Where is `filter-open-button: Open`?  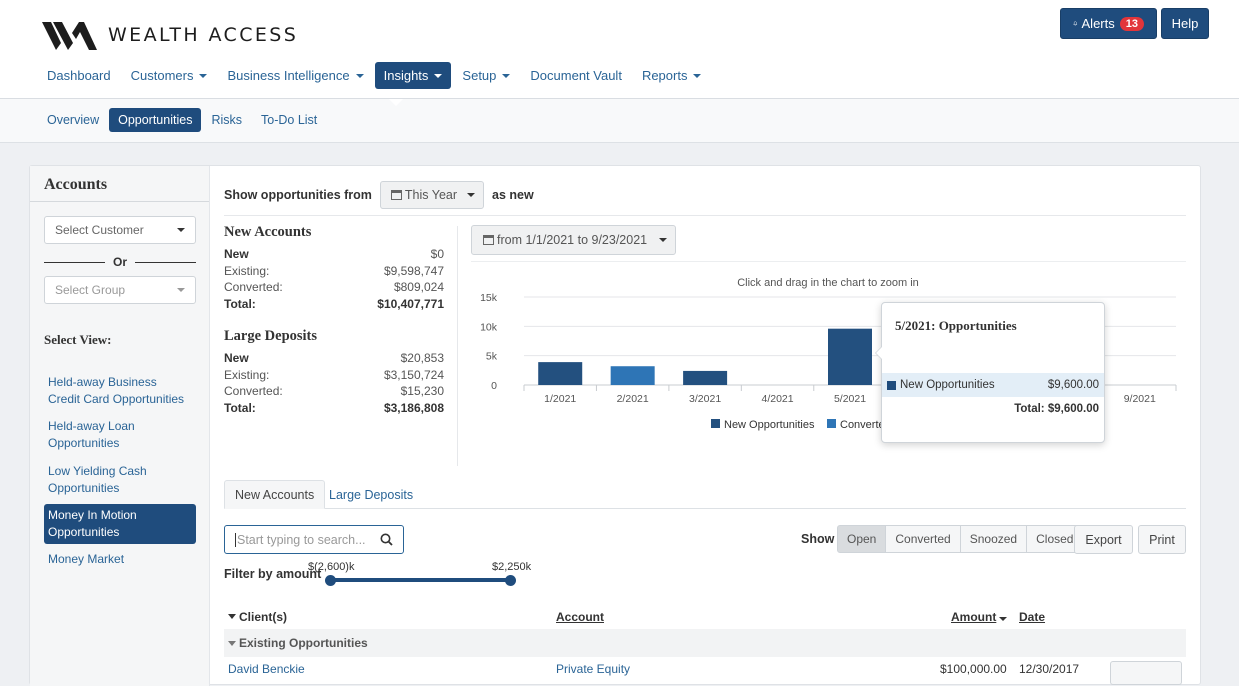 filter-open-button: Open is located at coordinates (862, 539).